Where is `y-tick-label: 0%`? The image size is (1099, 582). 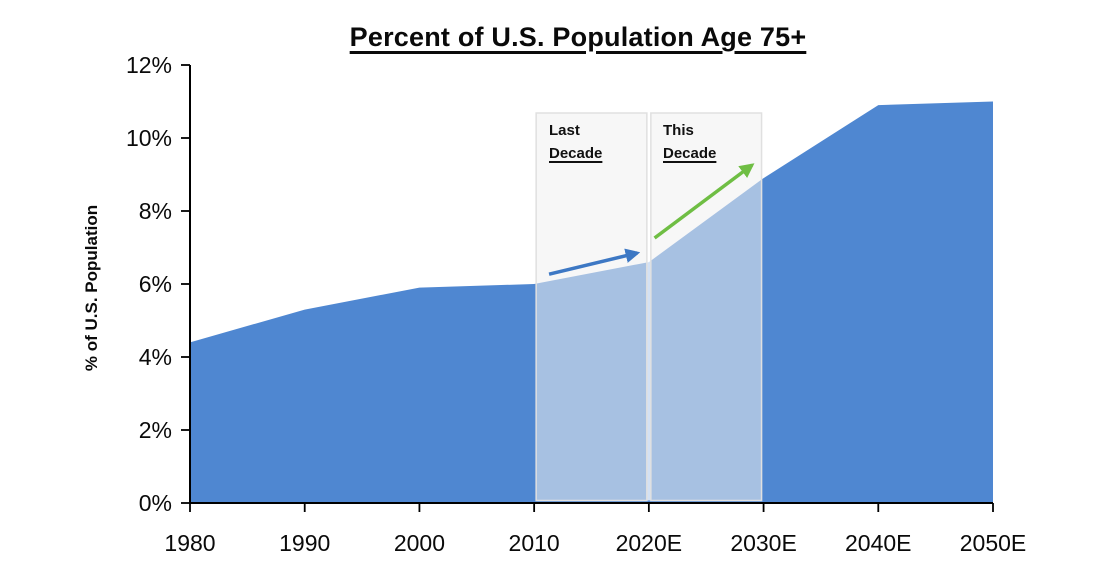 y-tick-label: 0% is located at coordinates (155, 503).